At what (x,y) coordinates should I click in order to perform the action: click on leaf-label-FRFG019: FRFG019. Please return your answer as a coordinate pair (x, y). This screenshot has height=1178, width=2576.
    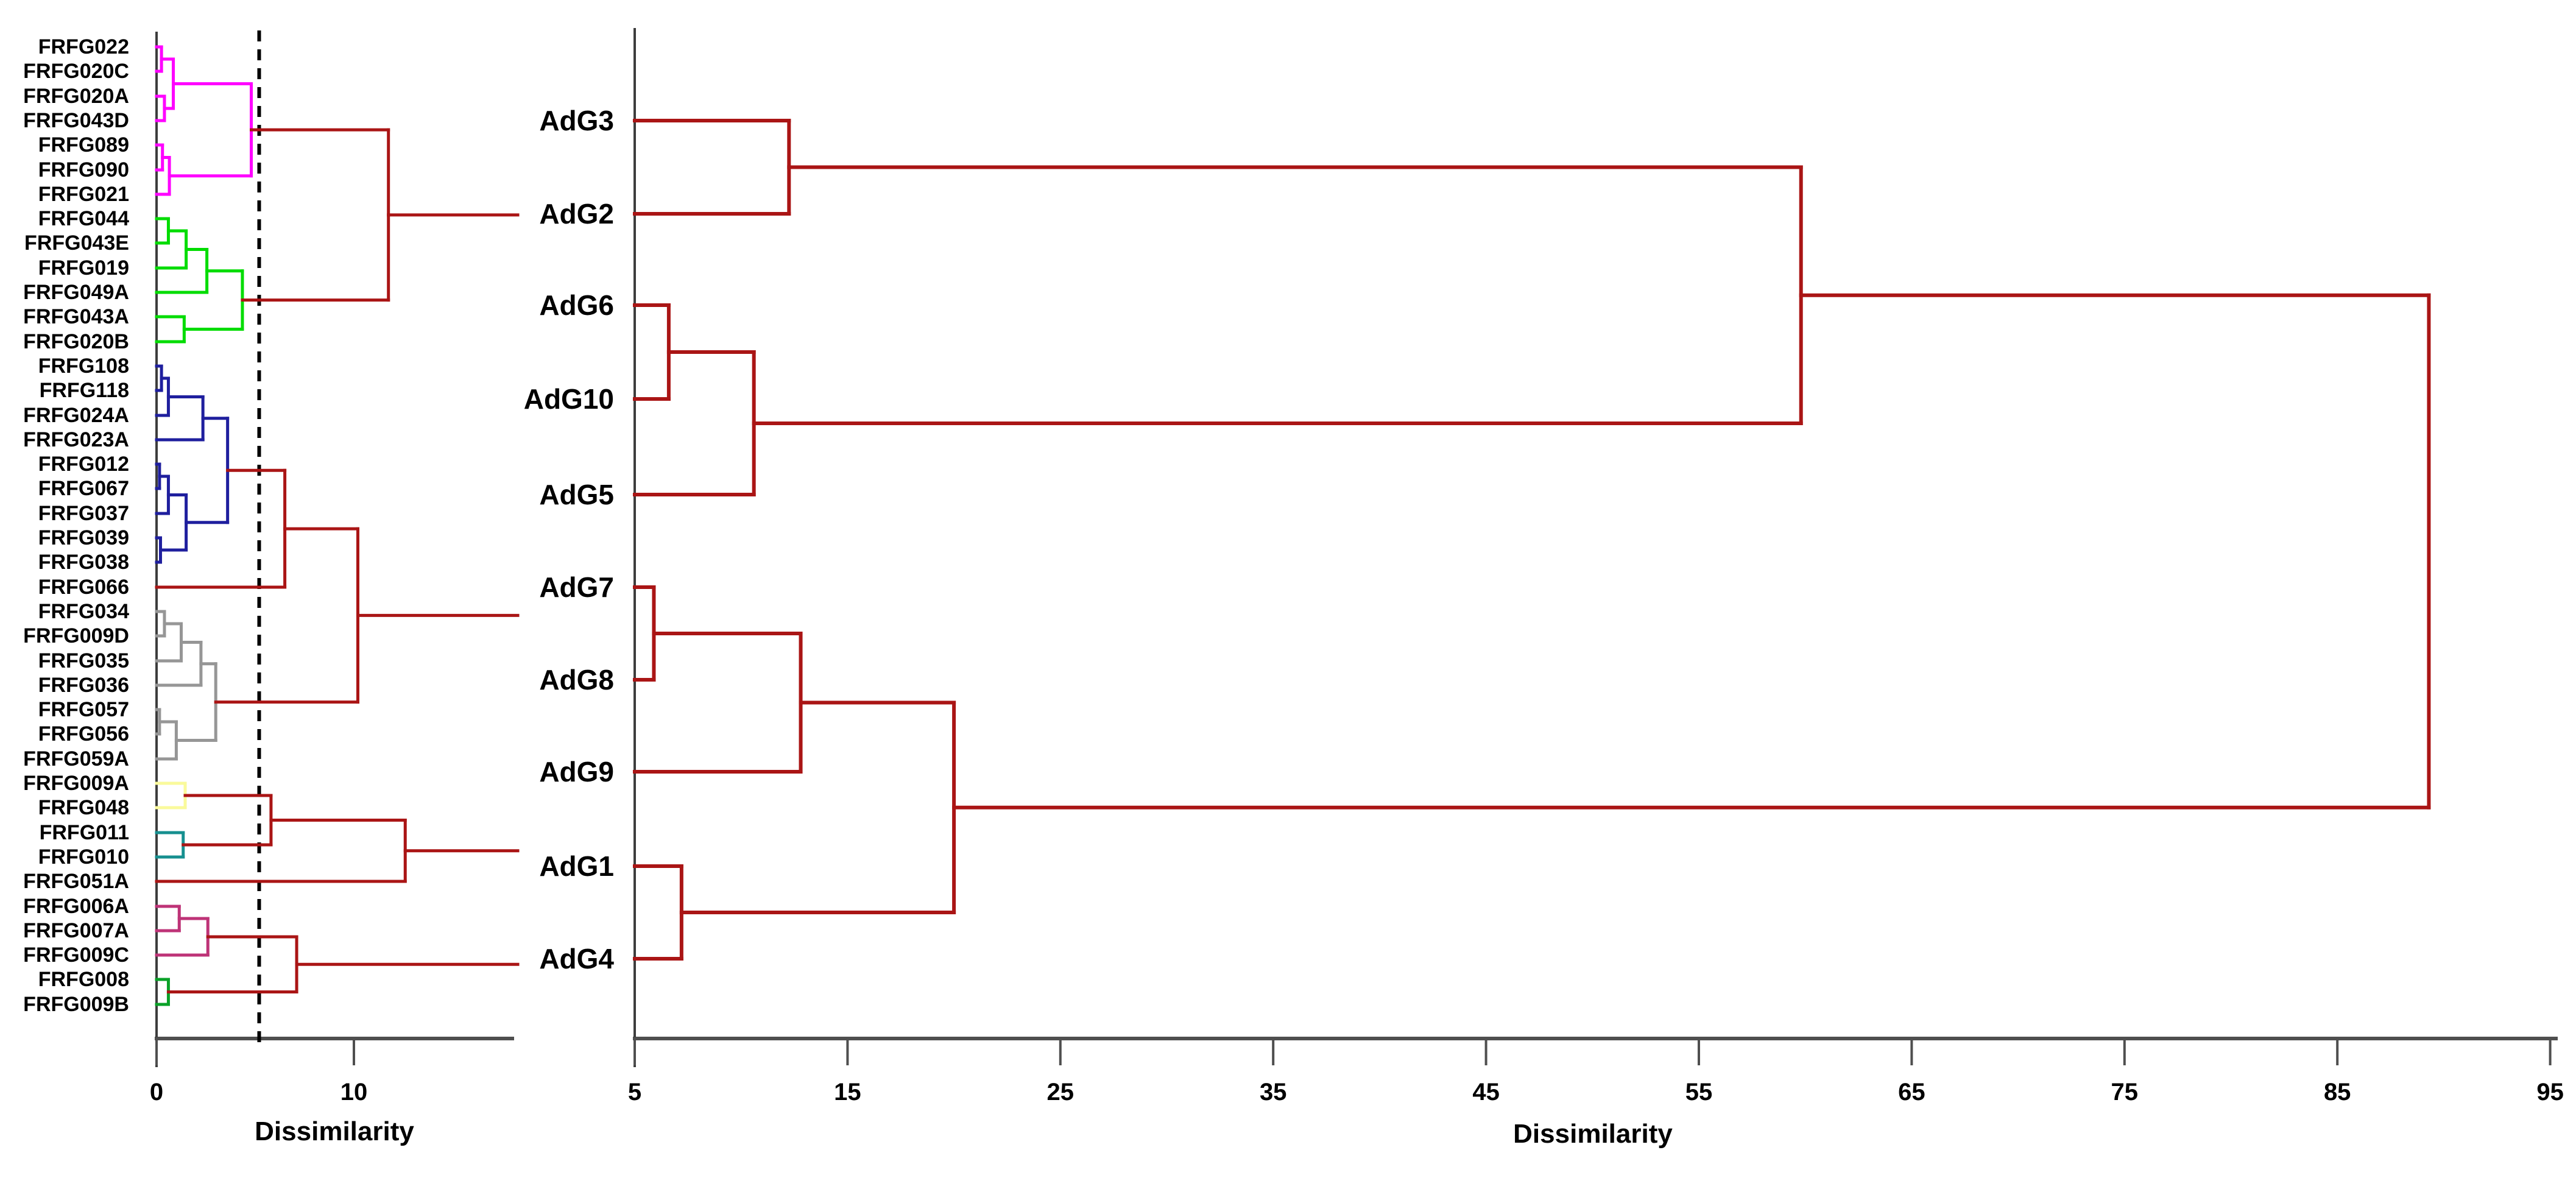
    Looking at the image, I should click on (83, 268).